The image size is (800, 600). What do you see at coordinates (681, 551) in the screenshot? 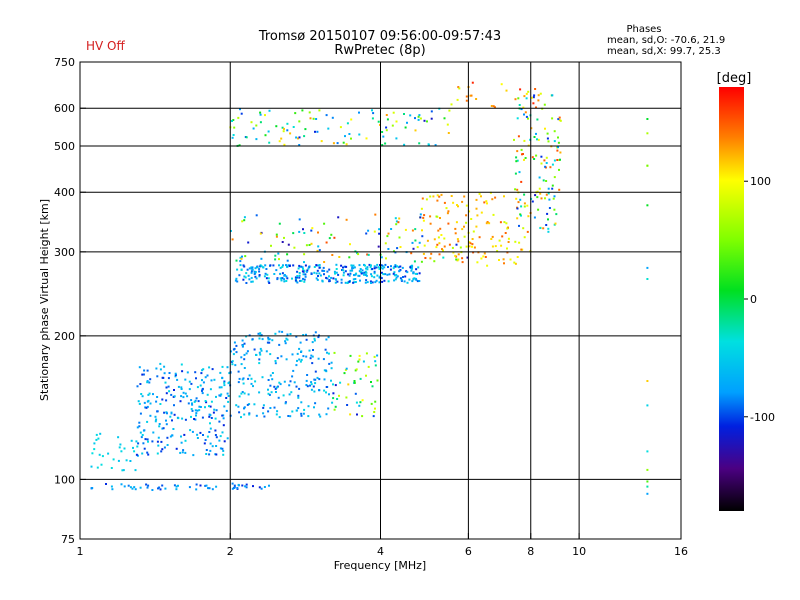
I see `x-tick-label: 16` at bounding box center [681, 551].